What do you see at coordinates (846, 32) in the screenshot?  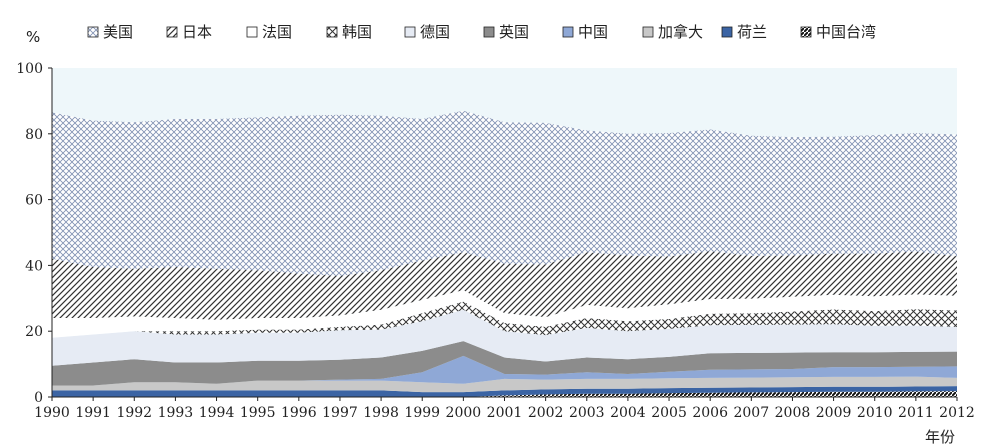 I see `legend-label: 中国台湾` at bounding box center [846, 32].